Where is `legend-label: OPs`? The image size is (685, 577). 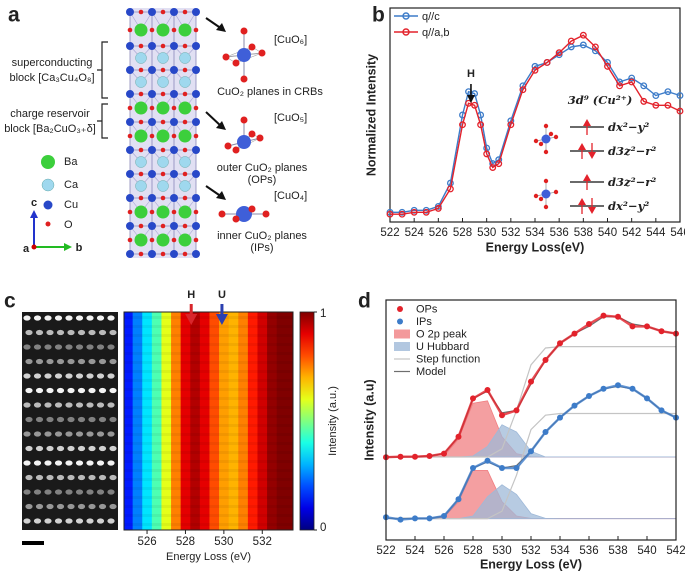 legend-label: OPs is located at coordinates (427, 309).